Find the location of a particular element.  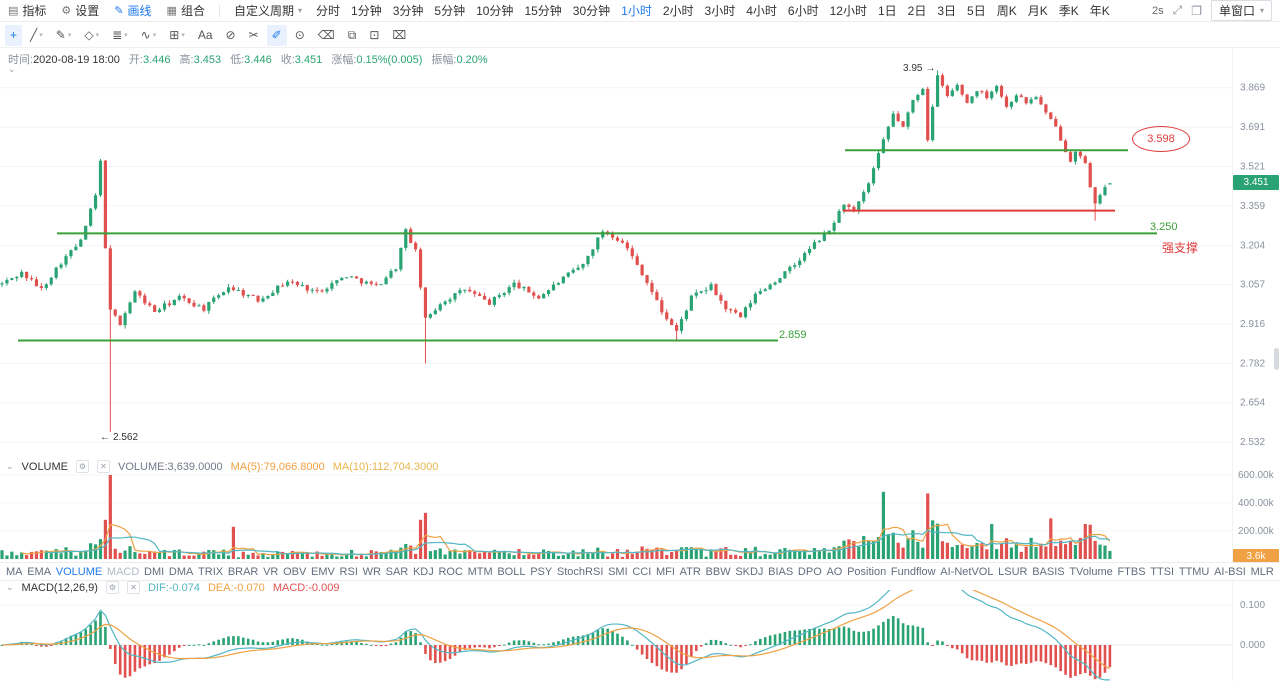

interval-5分钟: 5分钟 is located at coordinates (450, 11).